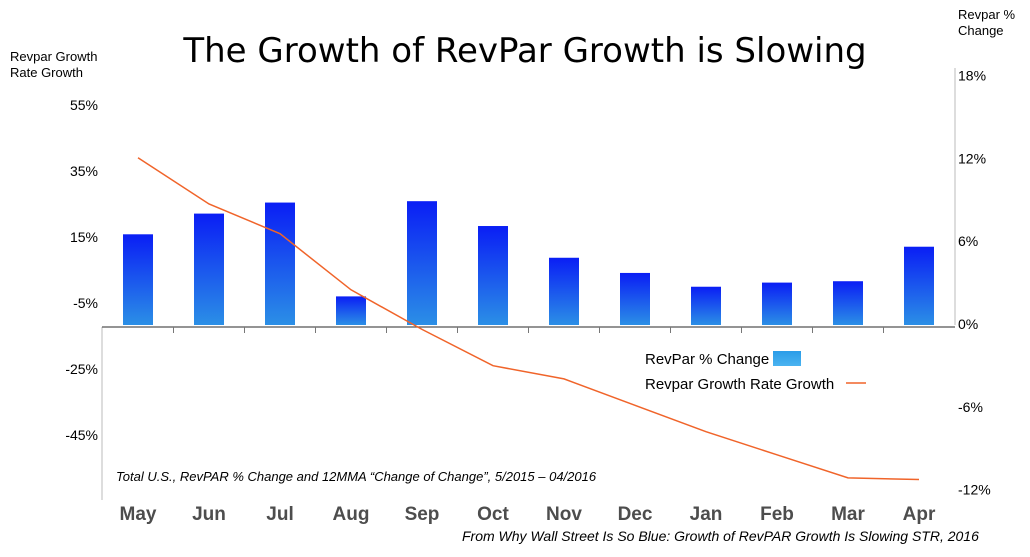 The width and height of the screenshot is (1030, 557). What do you see at coordinates (968, 241) in the screenshot?
I see `right-tick-label: 6%` at bounding box center [968, 241].